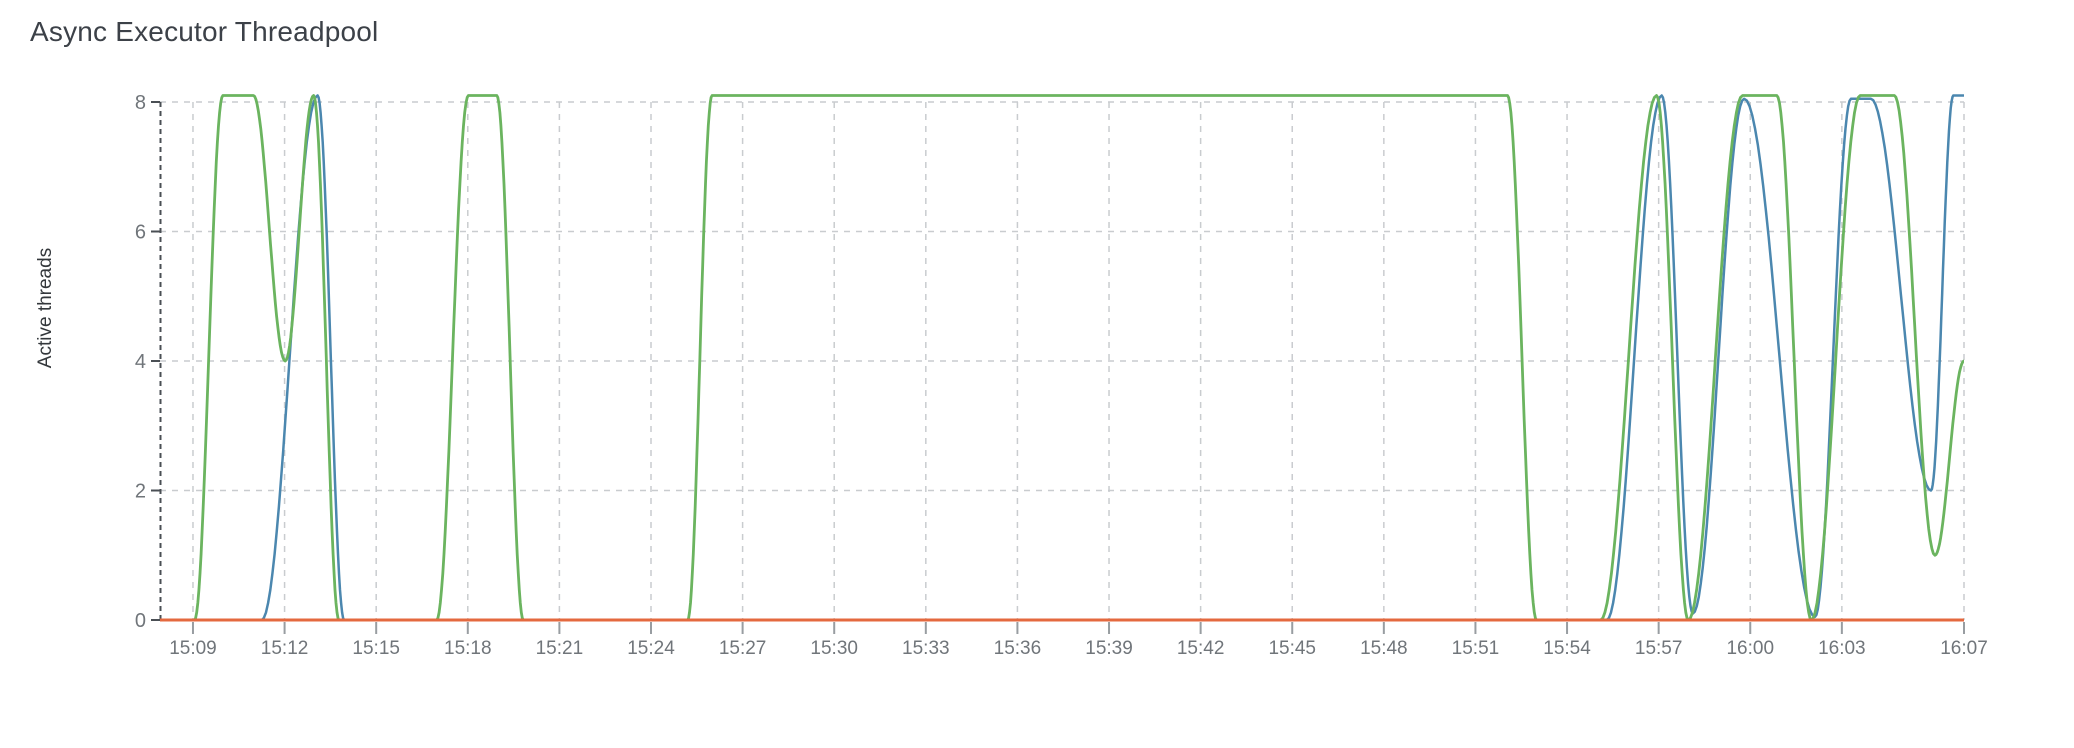 The height and width of the screenshot is (748, 2074). I want to click on x-tick-label: 15:21, so click(560, 648).